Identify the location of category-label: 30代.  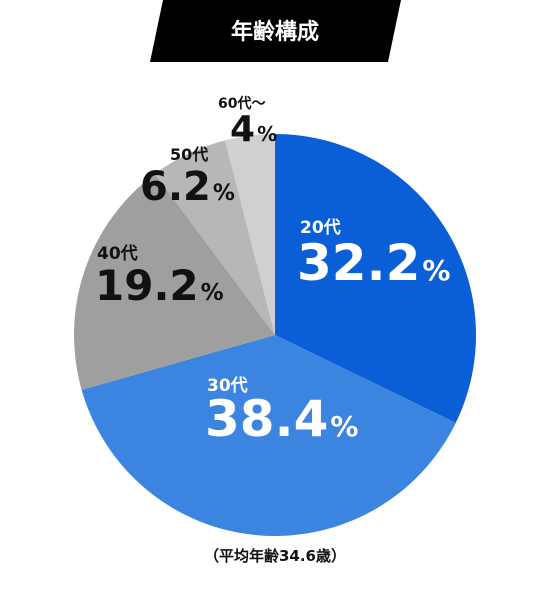
(227, 385).